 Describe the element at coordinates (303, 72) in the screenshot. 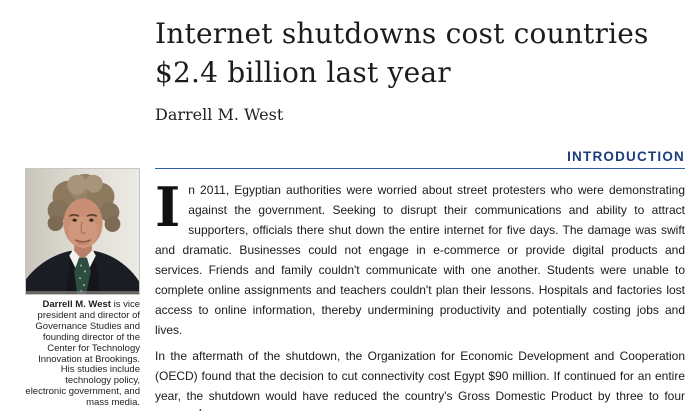

I see `page-title-line2: $2.4 billion last year` at that location.